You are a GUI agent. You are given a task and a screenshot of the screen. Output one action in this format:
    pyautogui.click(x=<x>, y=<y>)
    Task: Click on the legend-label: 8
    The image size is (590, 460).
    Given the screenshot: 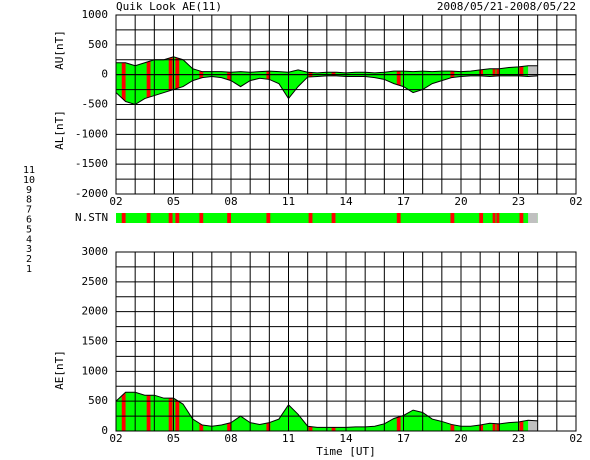 What is the action you would take?
    pyautogui.click(x=29, y=200)
    